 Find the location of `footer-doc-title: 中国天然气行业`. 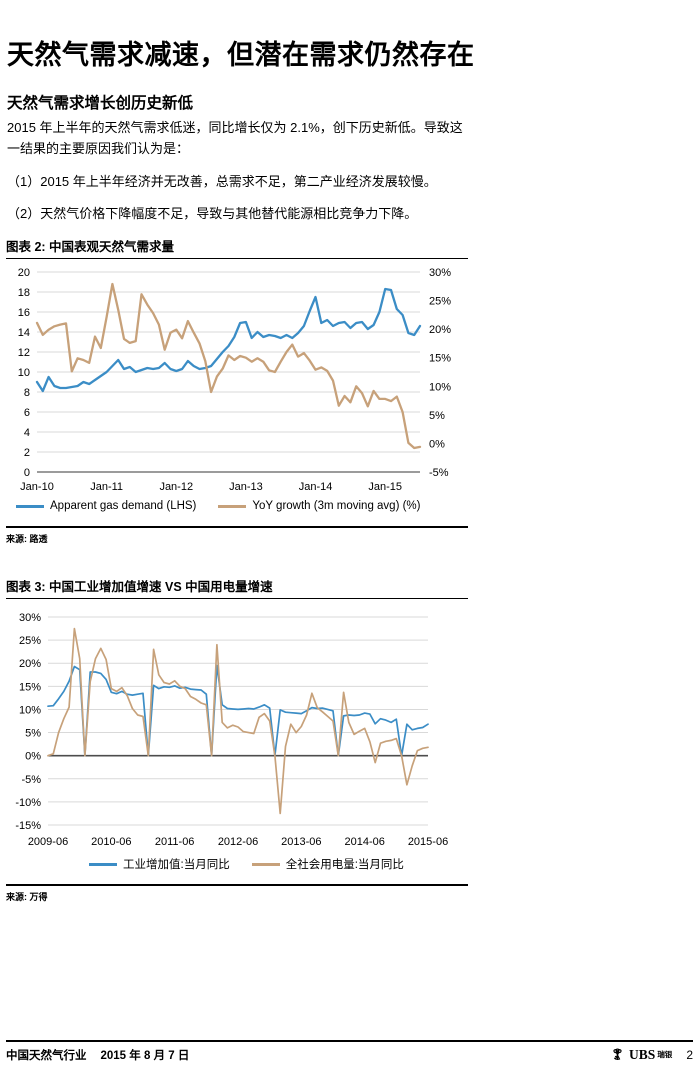

footer-doc-title: 中国天然气行业 is located at coordinates (46, 1056).